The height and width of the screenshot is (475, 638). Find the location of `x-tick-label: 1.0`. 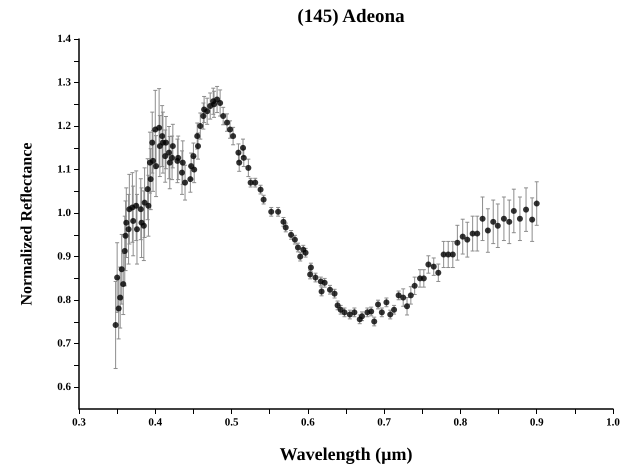

x-tick-label: 1.0 is located at coordinates (613, 422).